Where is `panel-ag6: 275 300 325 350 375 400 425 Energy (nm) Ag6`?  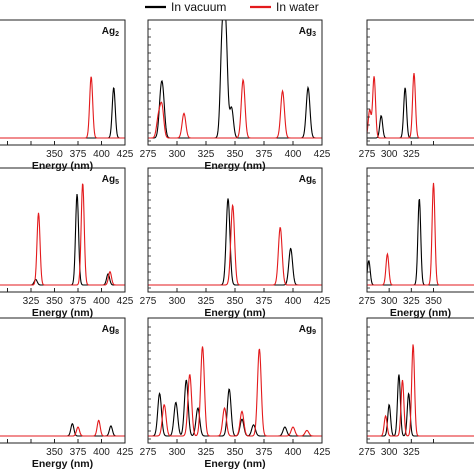
panel-ag6: 275 300 325 350 375 400 425 Energy (nm) Ag6 is located at coordinates (235, 243).